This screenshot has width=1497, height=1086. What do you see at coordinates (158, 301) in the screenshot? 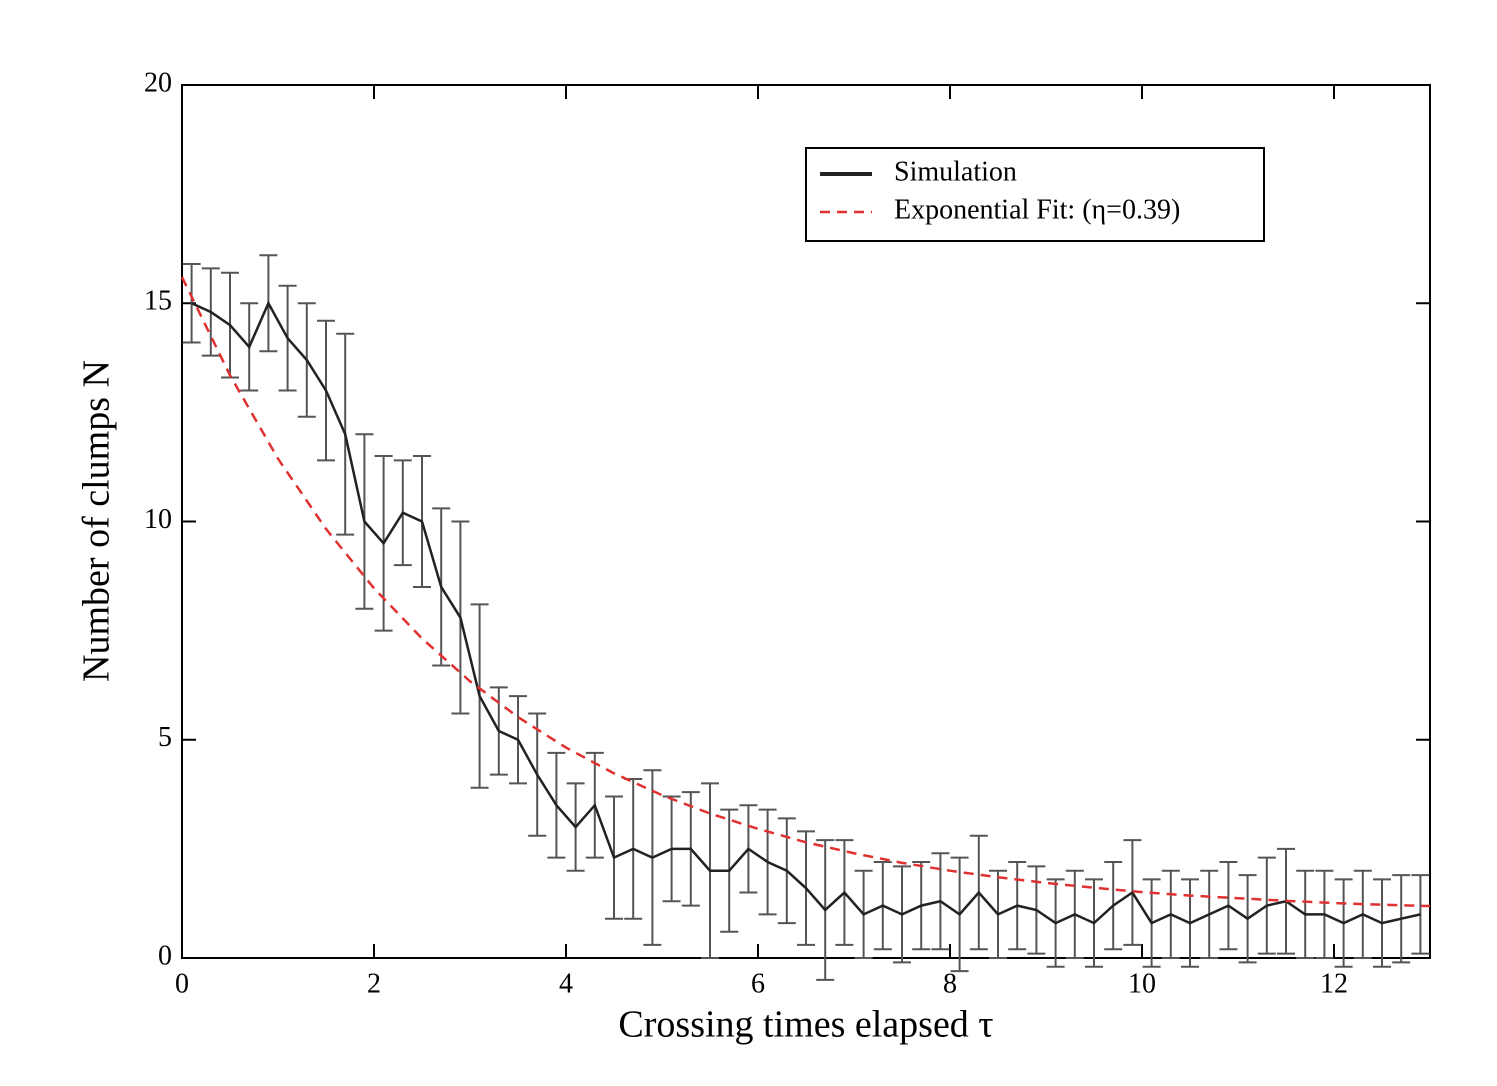
I see `y-tick-label: 15` at bounding box center [158, 301].